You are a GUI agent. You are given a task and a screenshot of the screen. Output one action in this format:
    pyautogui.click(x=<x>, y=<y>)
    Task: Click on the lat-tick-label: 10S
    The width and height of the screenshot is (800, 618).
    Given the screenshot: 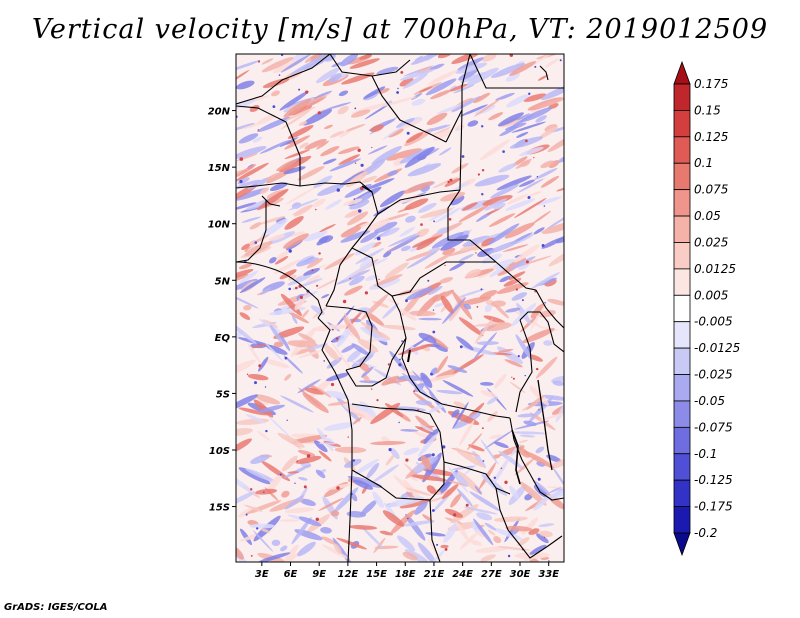 What is the action you would take?
    pyautogui.click(x=219, y=451)
    